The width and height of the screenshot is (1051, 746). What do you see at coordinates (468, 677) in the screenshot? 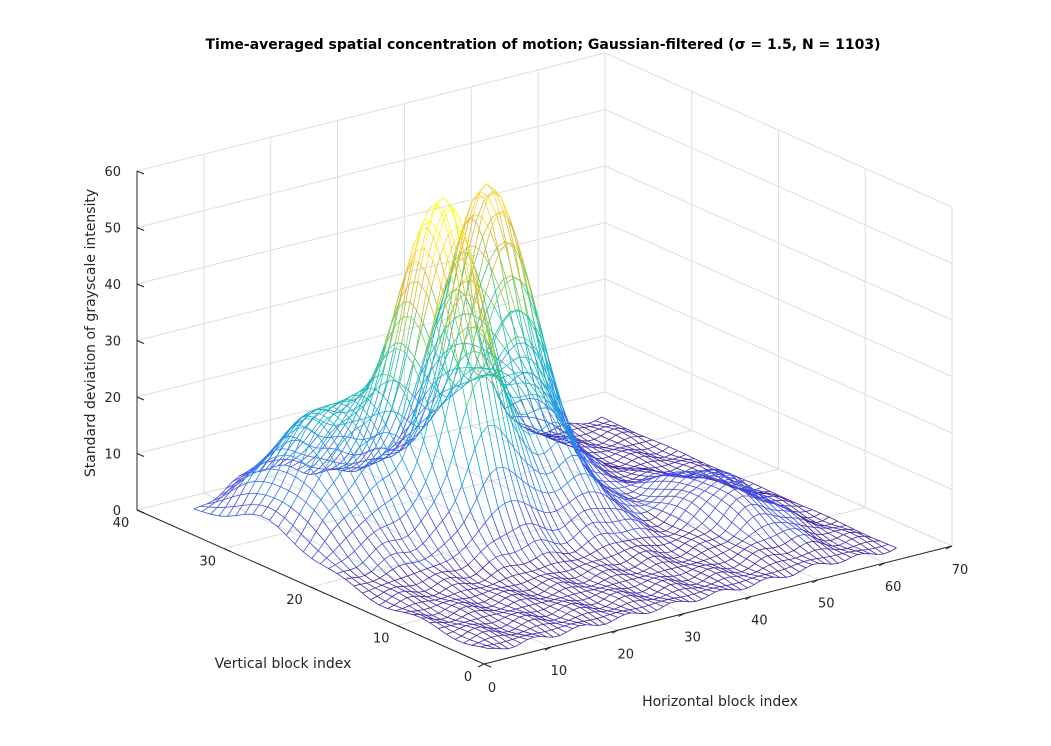
I see `y-tick-label: 0` at bounding box center [468, 677].